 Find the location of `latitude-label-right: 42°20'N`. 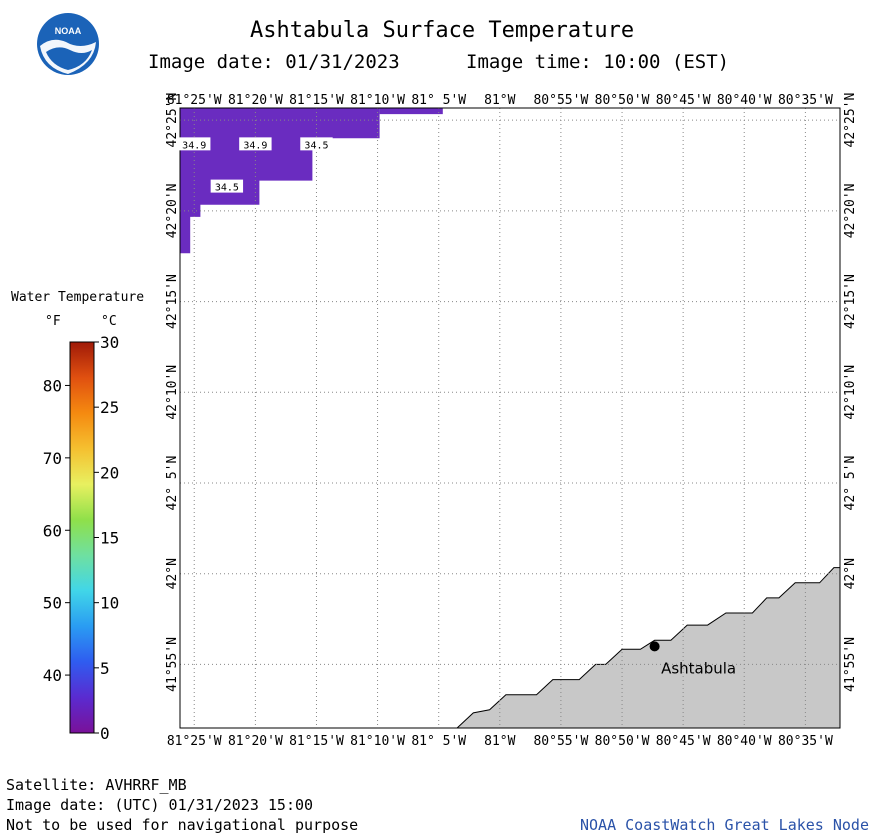

latitude-label-right: 42°20'N is located at coordinates (850, 210).